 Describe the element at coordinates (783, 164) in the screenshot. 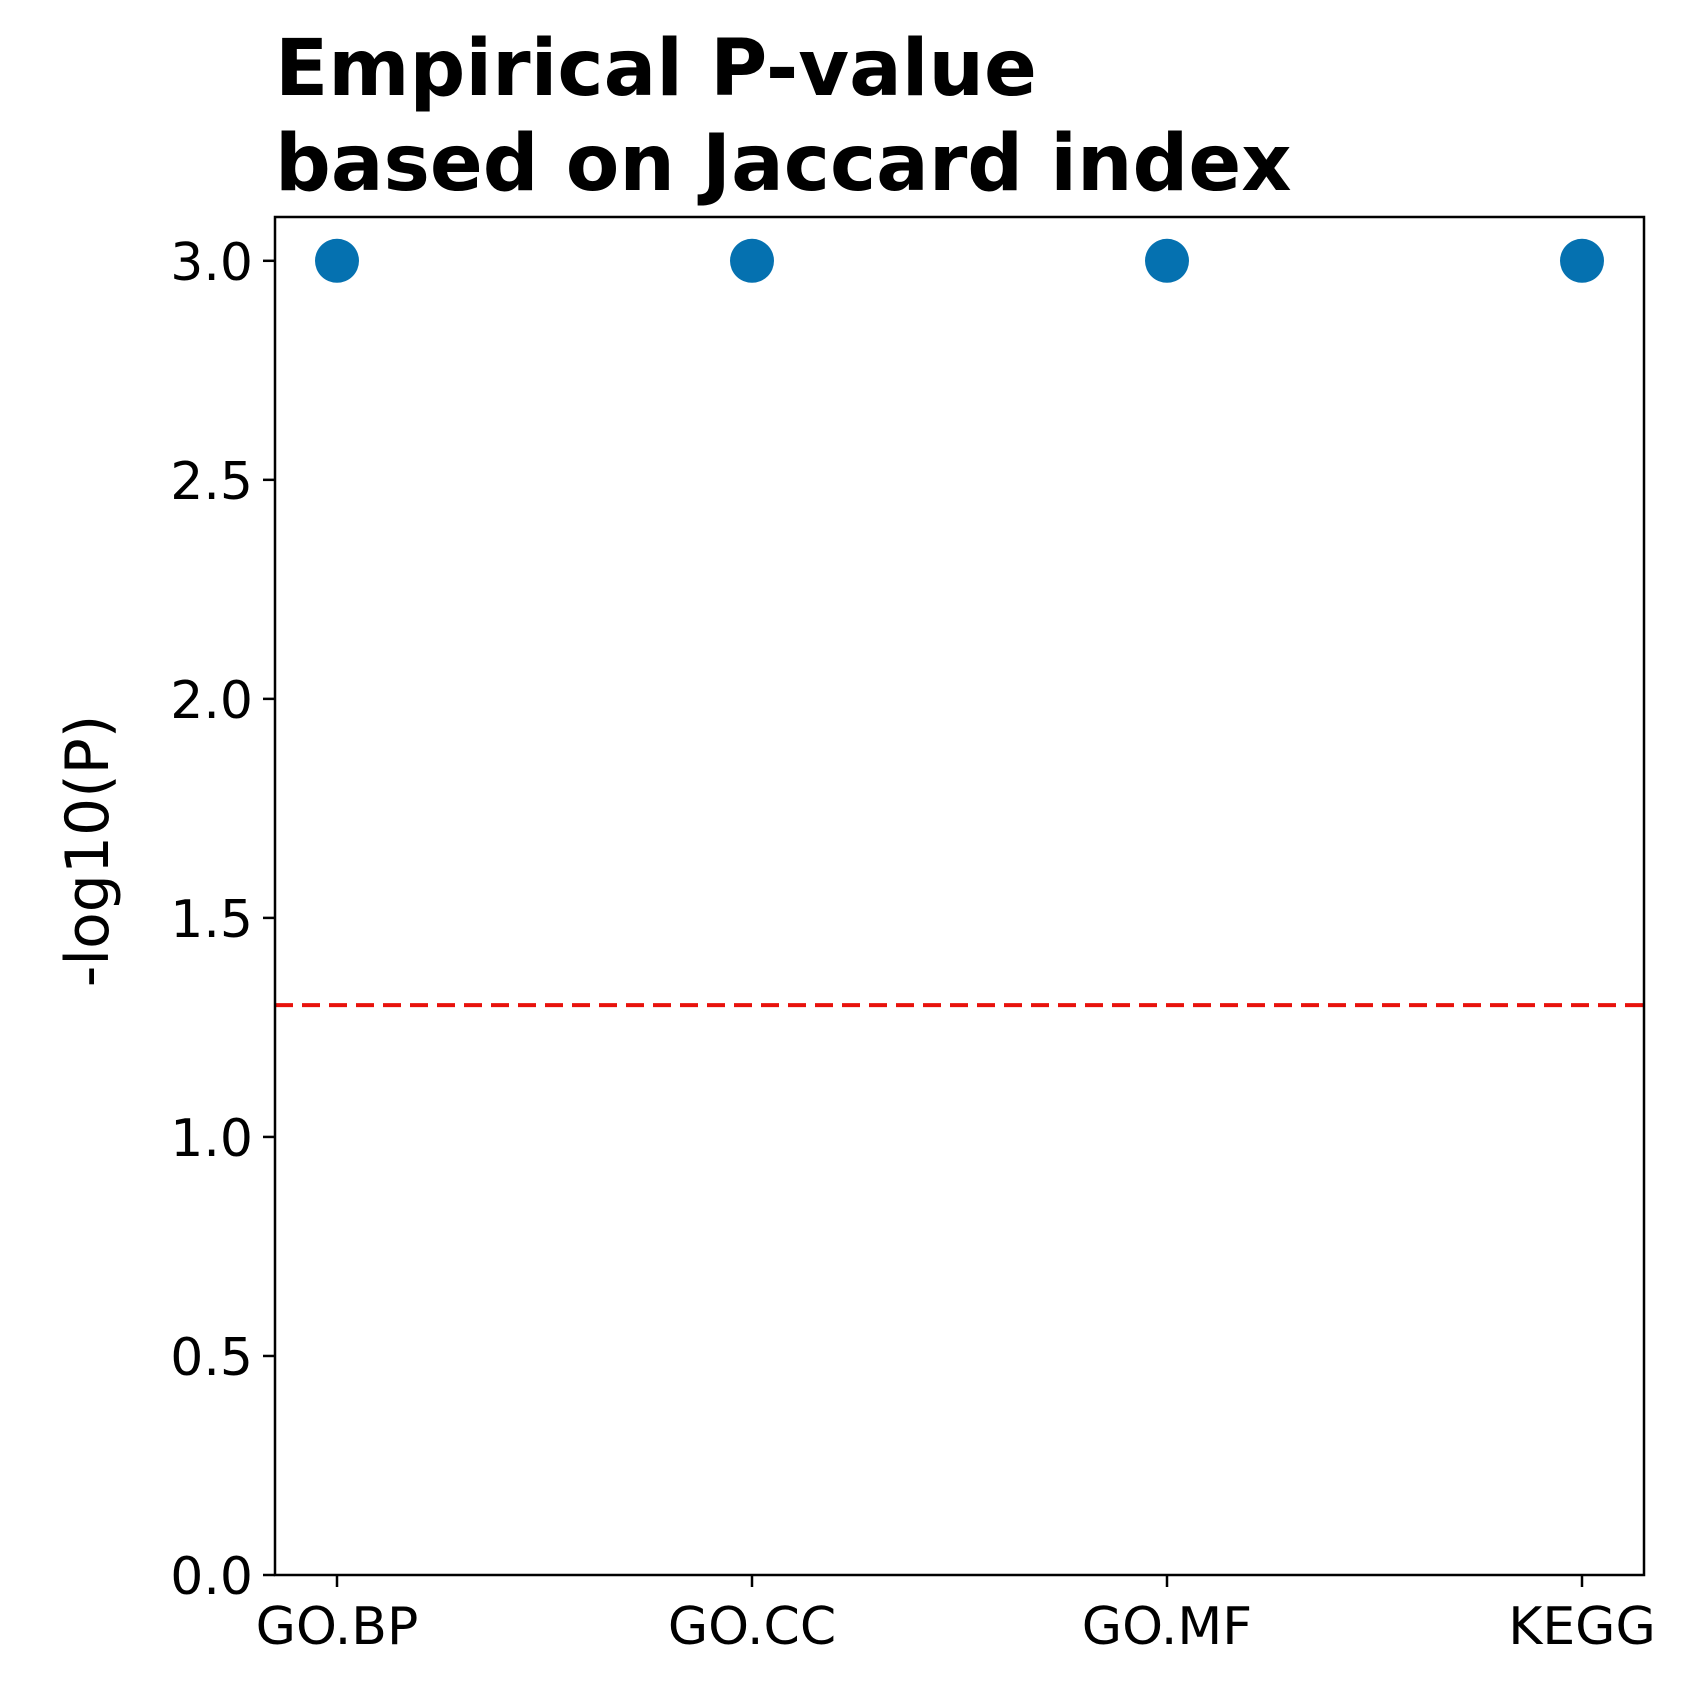

I see `chart-title-line-2: based on Jaccard index` at that location.